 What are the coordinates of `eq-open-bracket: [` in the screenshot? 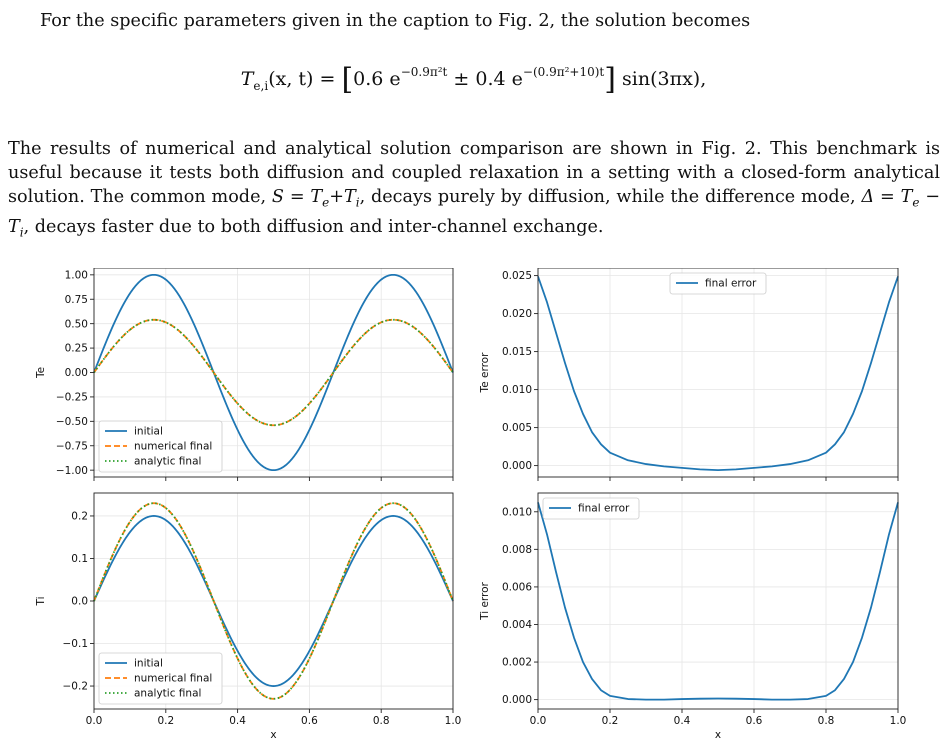 It's located at (347, 79).